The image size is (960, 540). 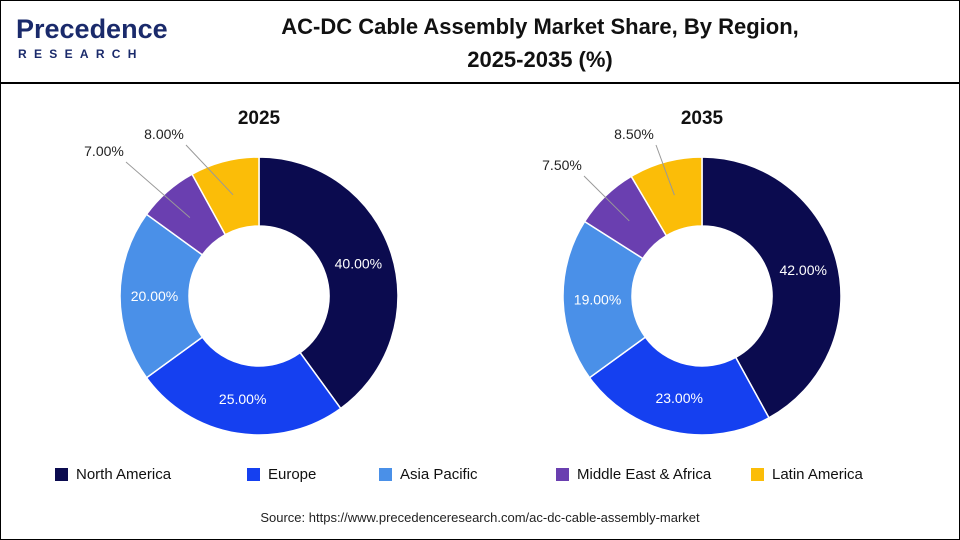 I want to click on donut-slice-2025-north-america, so click(x=328, y=283).